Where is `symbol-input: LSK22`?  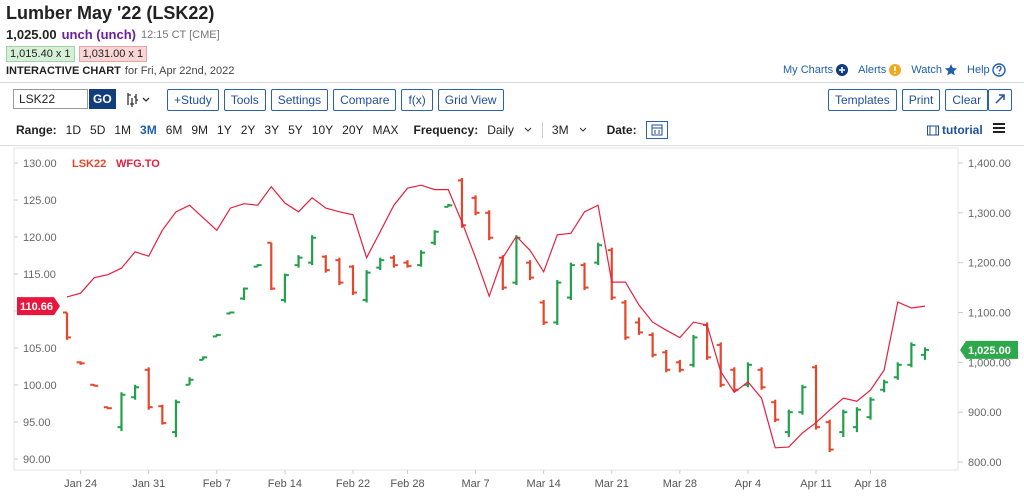
symbol-input: LSK22 is located at coordinates (50, 99).